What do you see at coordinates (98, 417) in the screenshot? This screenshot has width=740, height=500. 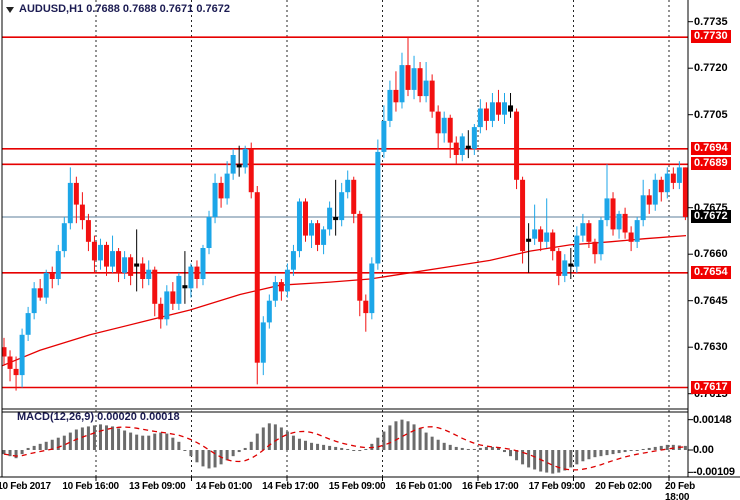 I see `macd-indicator-label: MACD(12,26,9) 0.00020 0.00018` at bounding box center [98, 417].